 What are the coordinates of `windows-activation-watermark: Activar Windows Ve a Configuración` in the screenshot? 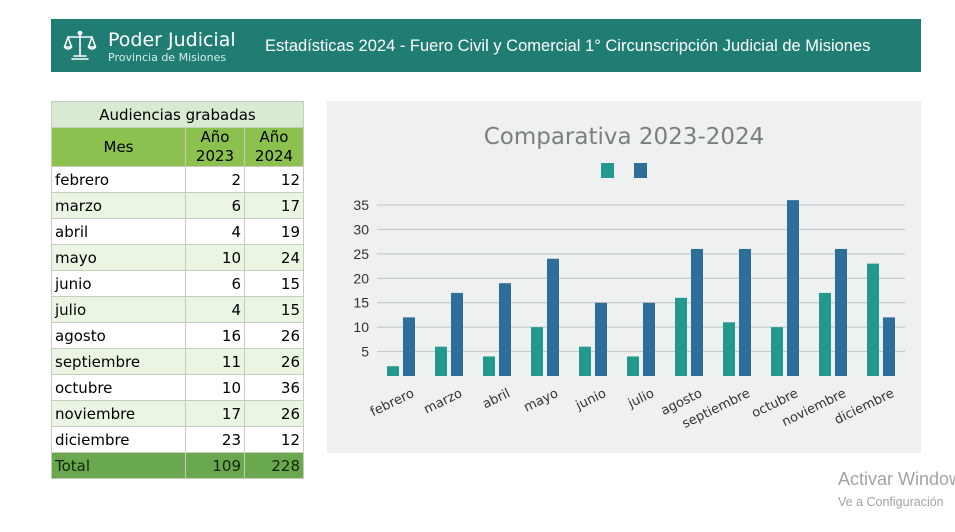 It's located at (896, 489).